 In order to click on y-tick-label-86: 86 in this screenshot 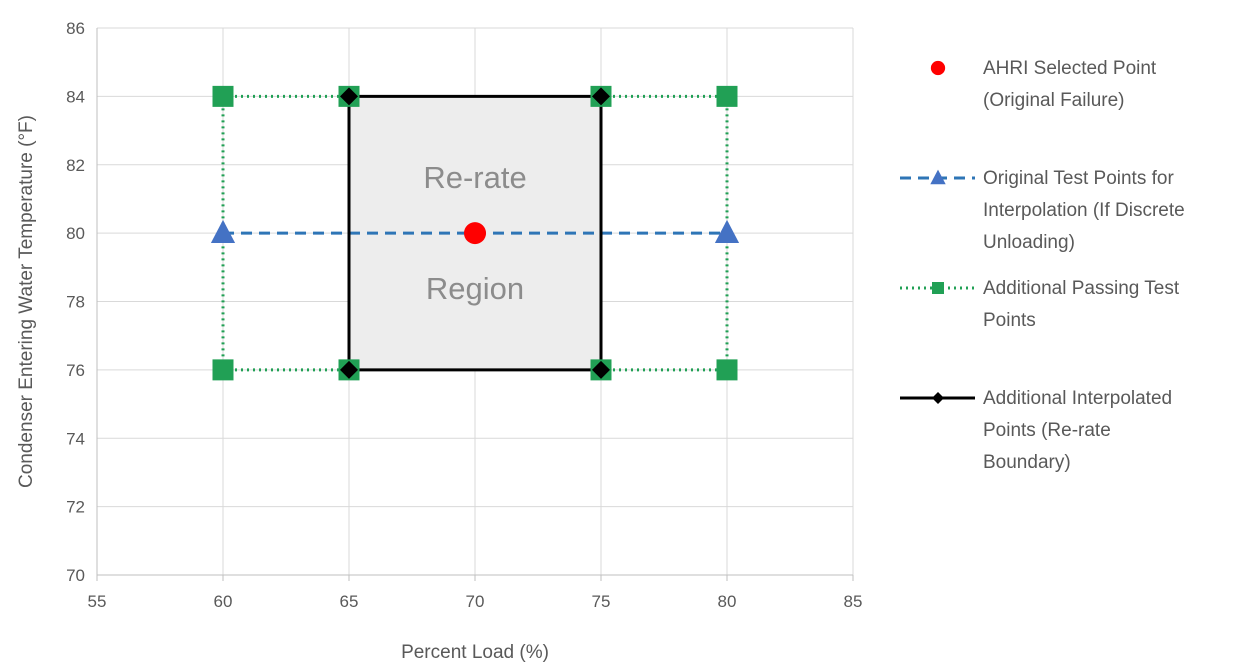, I will do `click(75, 28)`.